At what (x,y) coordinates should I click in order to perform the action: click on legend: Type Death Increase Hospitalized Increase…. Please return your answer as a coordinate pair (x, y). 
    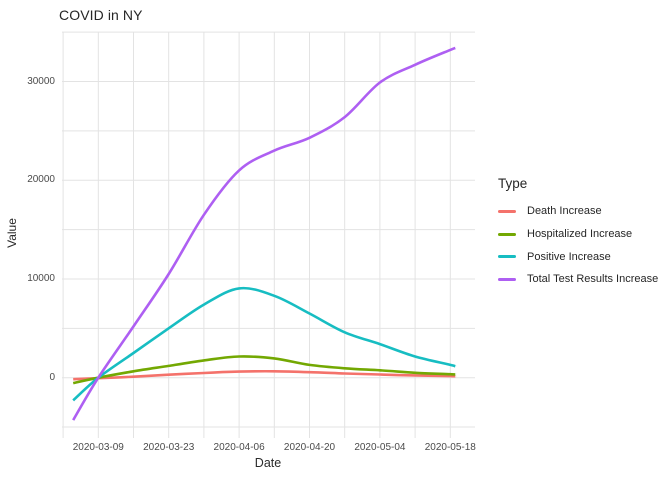
    Looking at the image, I should click on (583, 233).